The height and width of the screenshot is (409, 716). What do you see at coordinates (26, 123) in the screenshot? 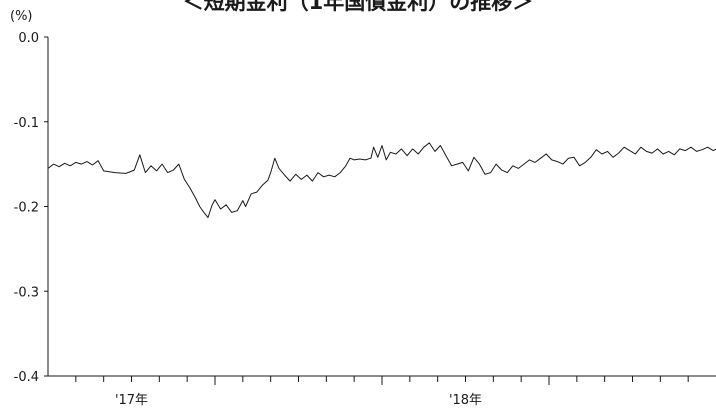
I see `y-tick-label: -0.1` at bounding box center [26, 123].